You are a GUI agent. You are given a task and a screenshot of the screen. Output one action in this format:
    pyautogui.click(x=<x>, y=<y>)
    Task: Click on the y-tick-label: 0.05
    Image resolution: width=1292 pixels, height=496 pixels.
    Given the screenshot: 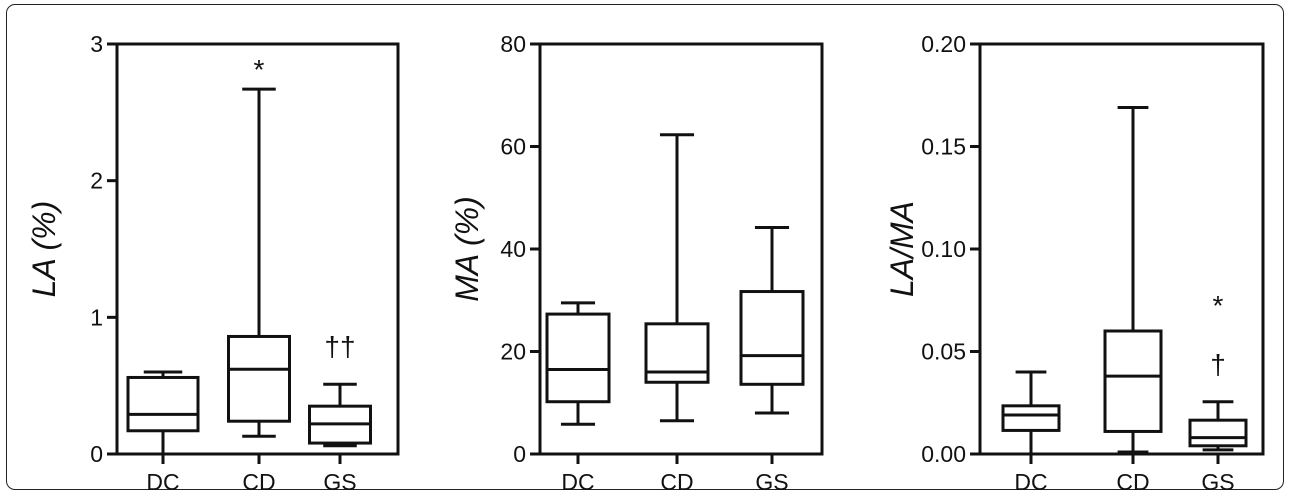 What is the action you would take?
    pyautogui.click(x=943, y=352)
    